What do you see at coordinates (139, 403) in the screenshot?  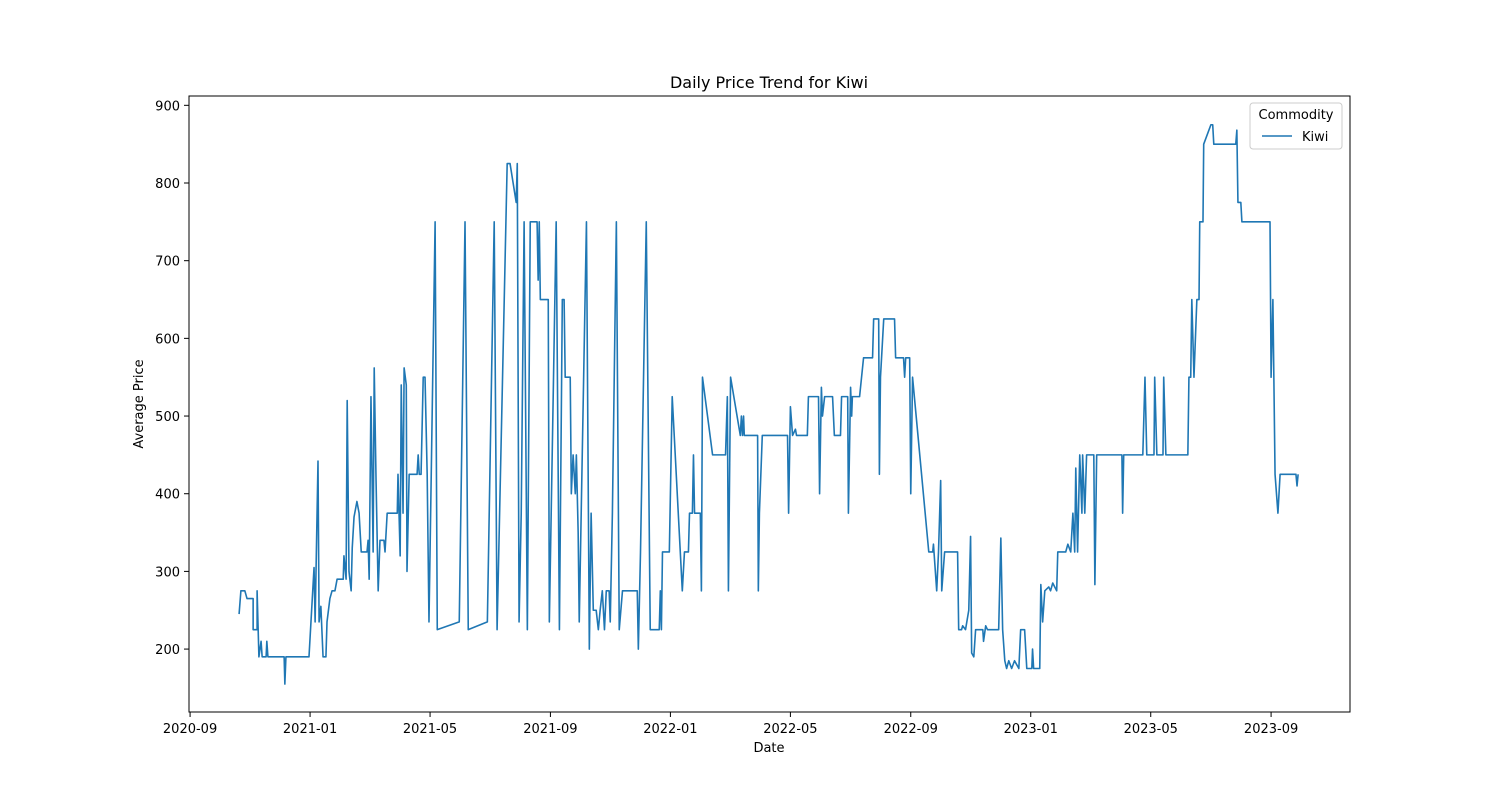 I see `y-axis-label: Average Price` at bounding box center [139, 403].